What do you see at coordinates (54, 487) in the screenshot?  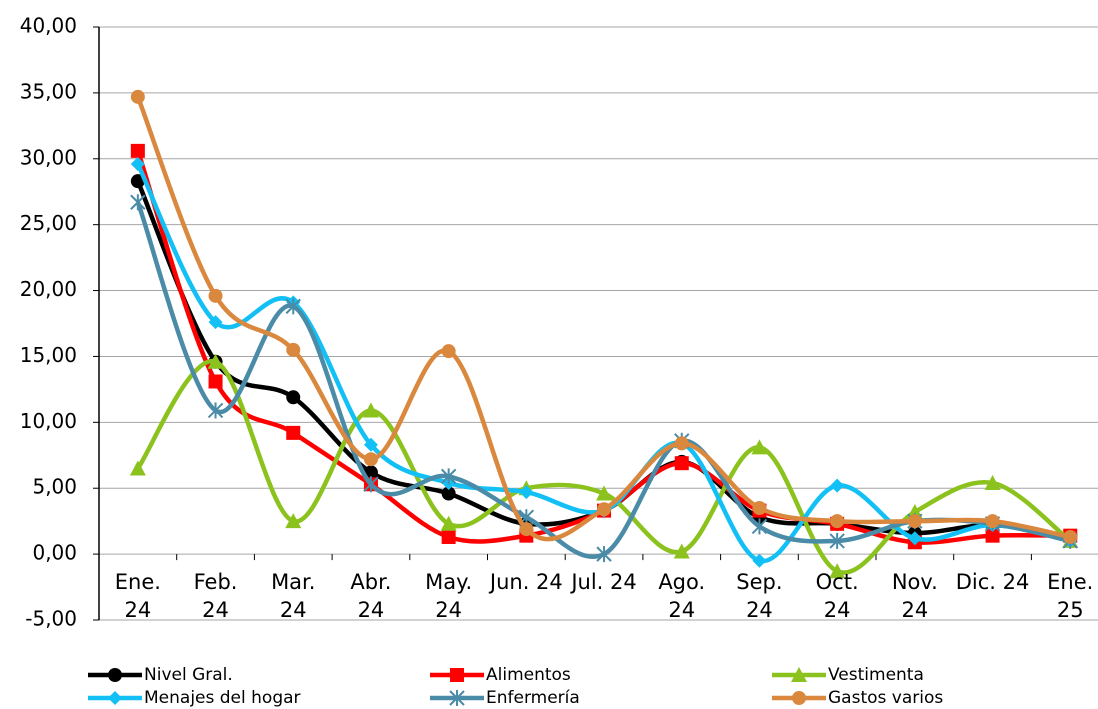 I see `y-tick-label: 5,00` at bounding box center [54, 487].